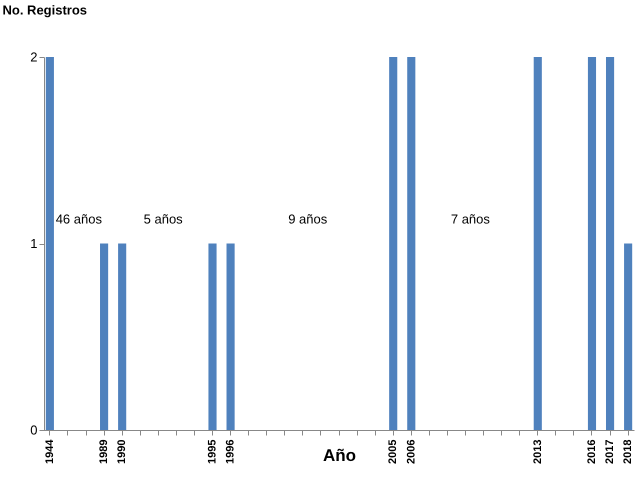 The width and height of the screenshot is (635, 482). What do you see at coordinates (411, 452) in the screenshot?
I see `x-tick-label: 2006` at bounding box center [411, 452].